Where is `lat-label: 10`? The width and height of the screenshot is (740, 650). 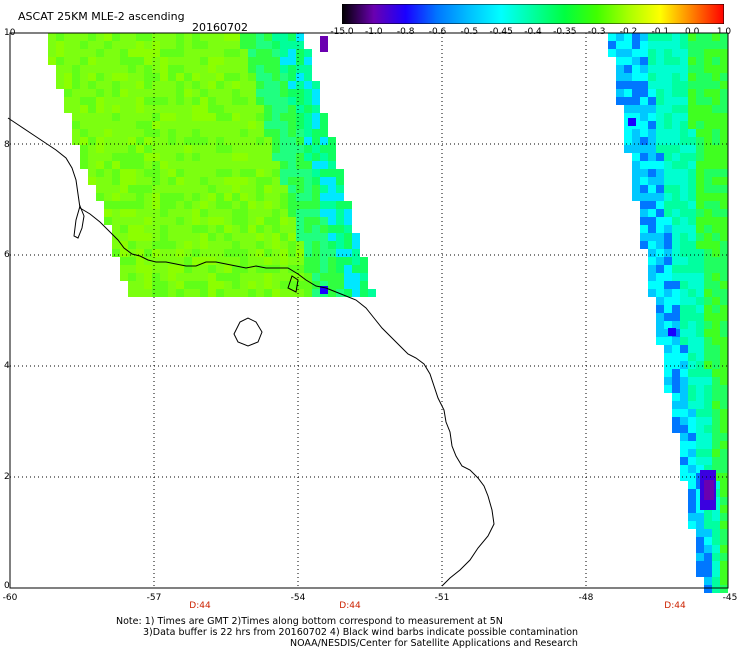 lat-label: 10 is located at coordinates (10, 33).